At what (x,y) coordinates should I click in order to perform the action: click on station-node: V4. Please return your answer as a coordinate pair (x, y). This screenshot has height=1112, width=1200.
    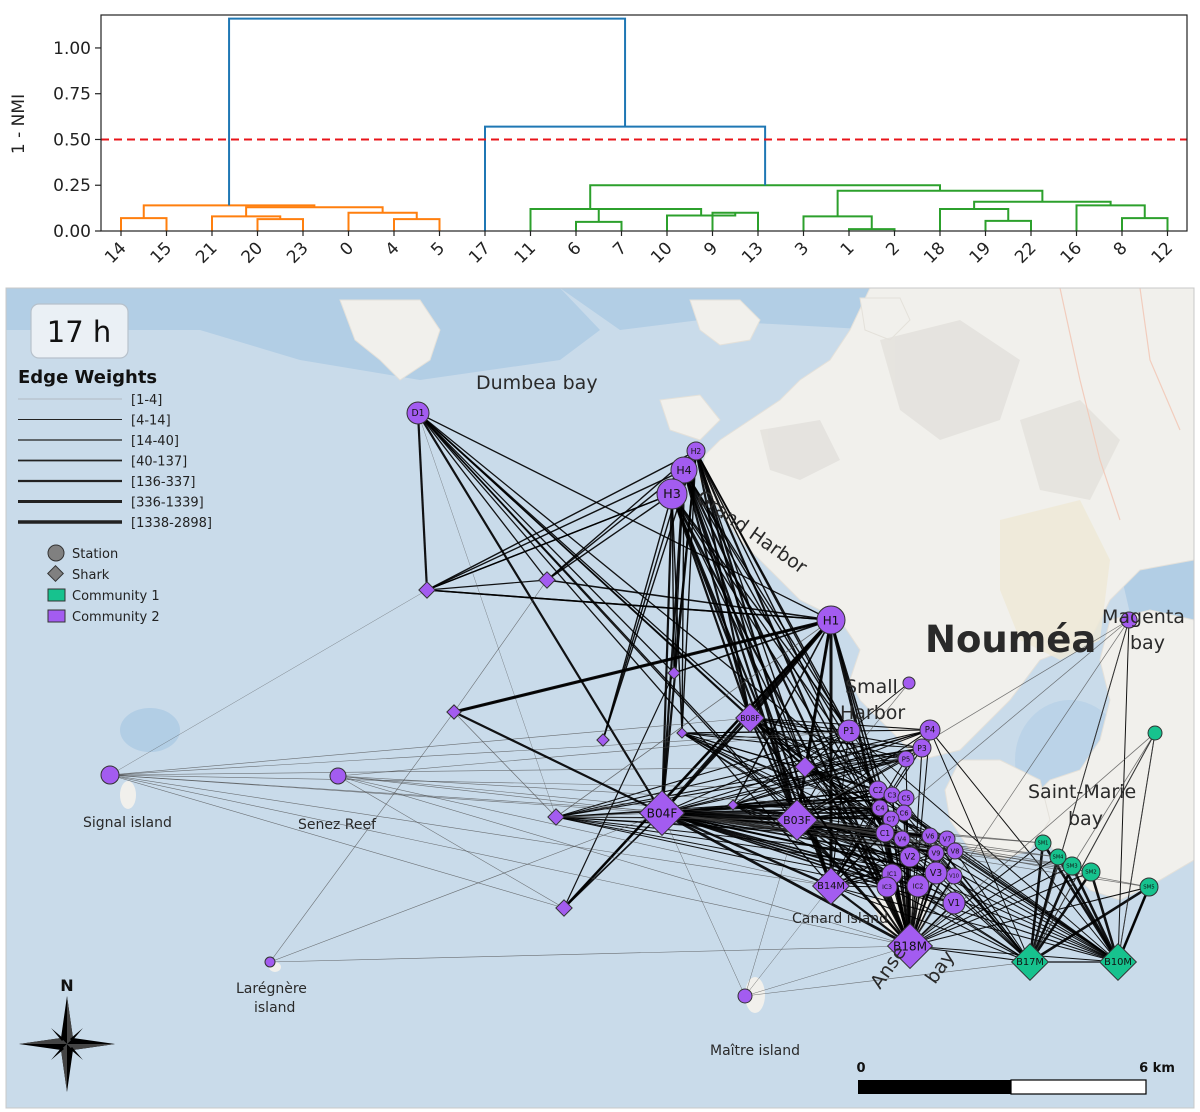
    Looking at the image, I should click on (902, 839).